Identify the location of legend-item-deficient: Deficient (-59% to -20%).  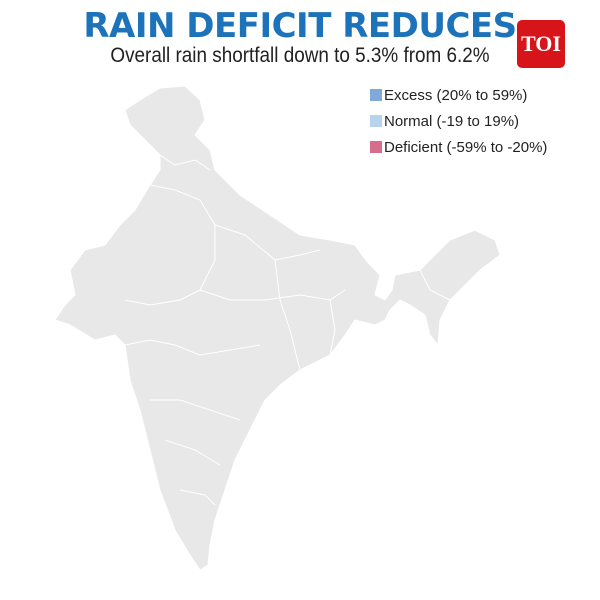
(458, 147).